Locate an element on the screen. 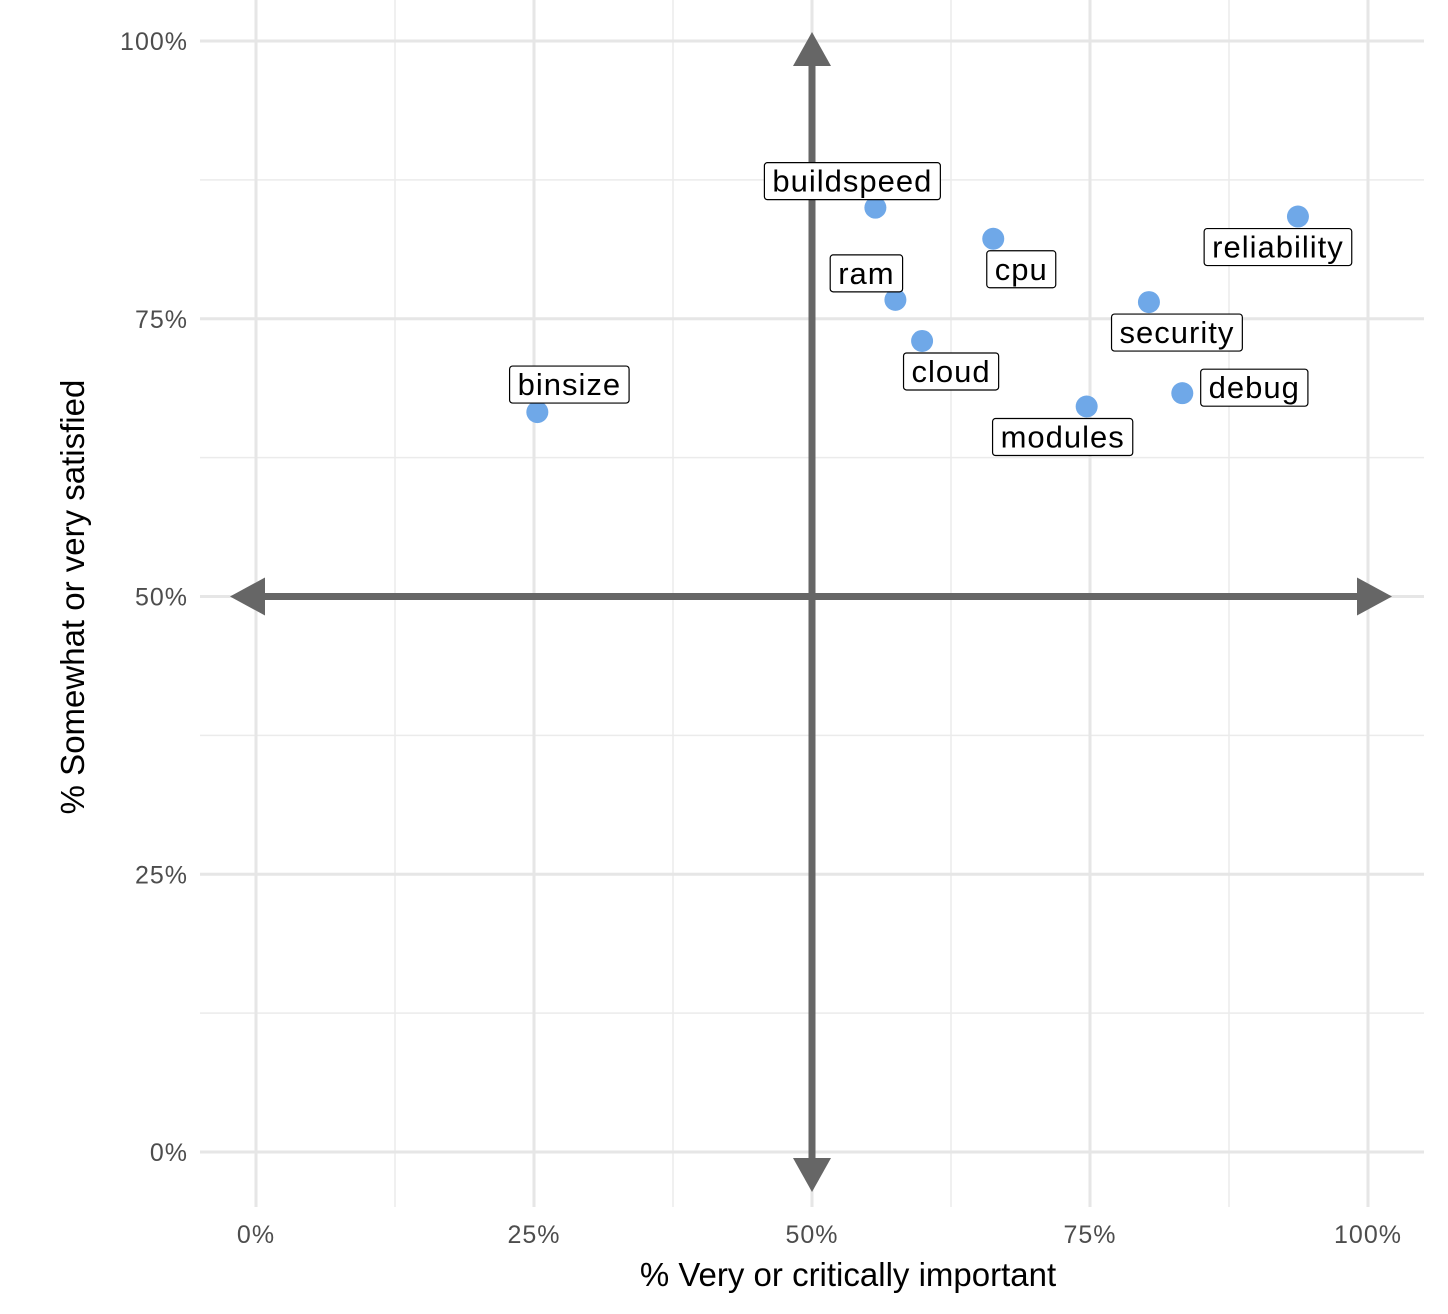  x-tick-label: 100% is located at coordinates (1368, 1235).